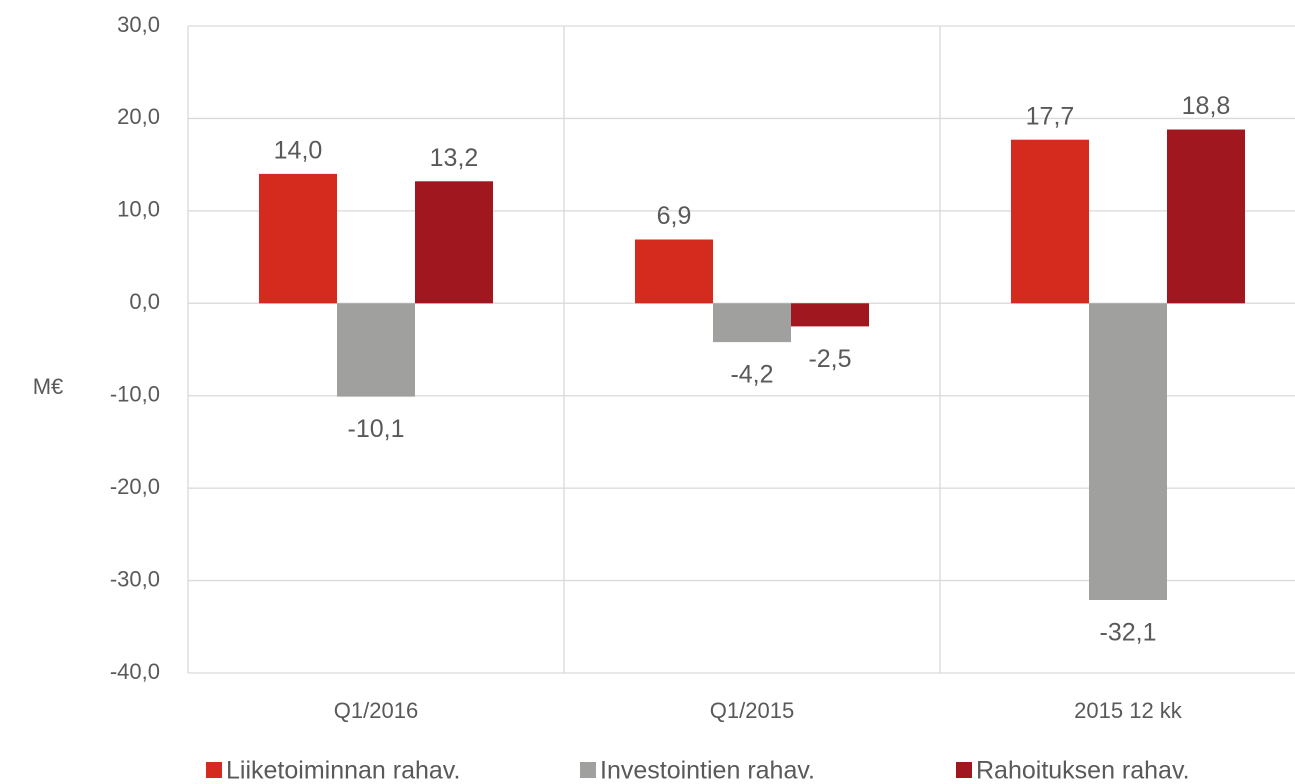 The image size is (1295, 784). I want to click on x-tick-label: Q1/2016, so click(376, 710).